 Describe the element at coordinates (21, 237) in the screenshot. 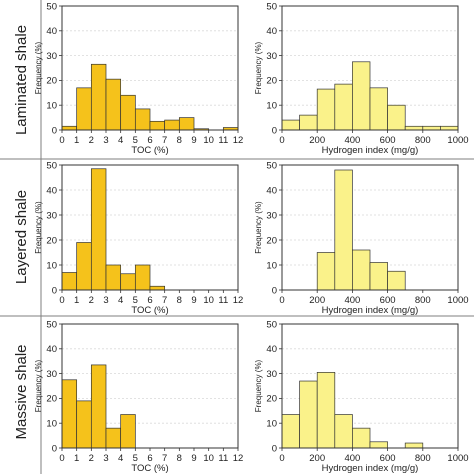

I see `row-label-layered: Layered shale` at that location.